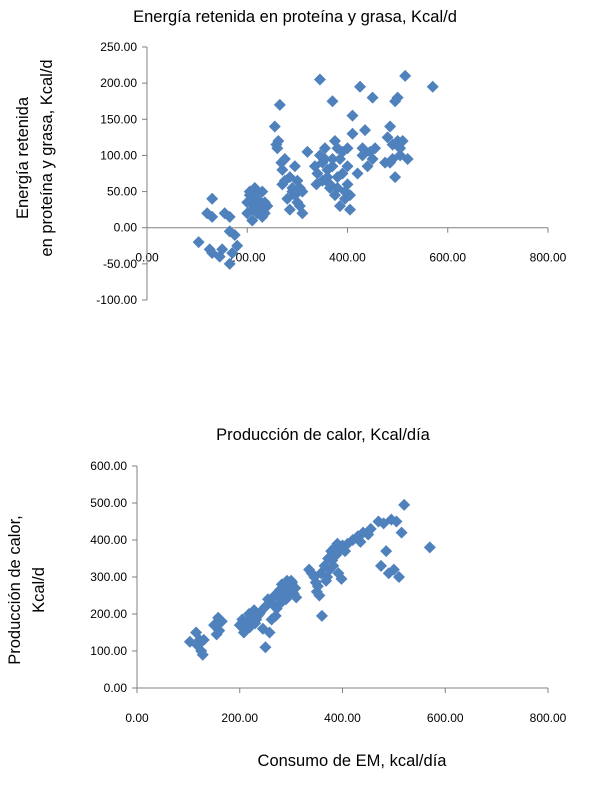 The image size is (590, 793). Describe the element at coordinates (108, 577) in the screenshot. I see `y-tick-label: 300.00` at that location.